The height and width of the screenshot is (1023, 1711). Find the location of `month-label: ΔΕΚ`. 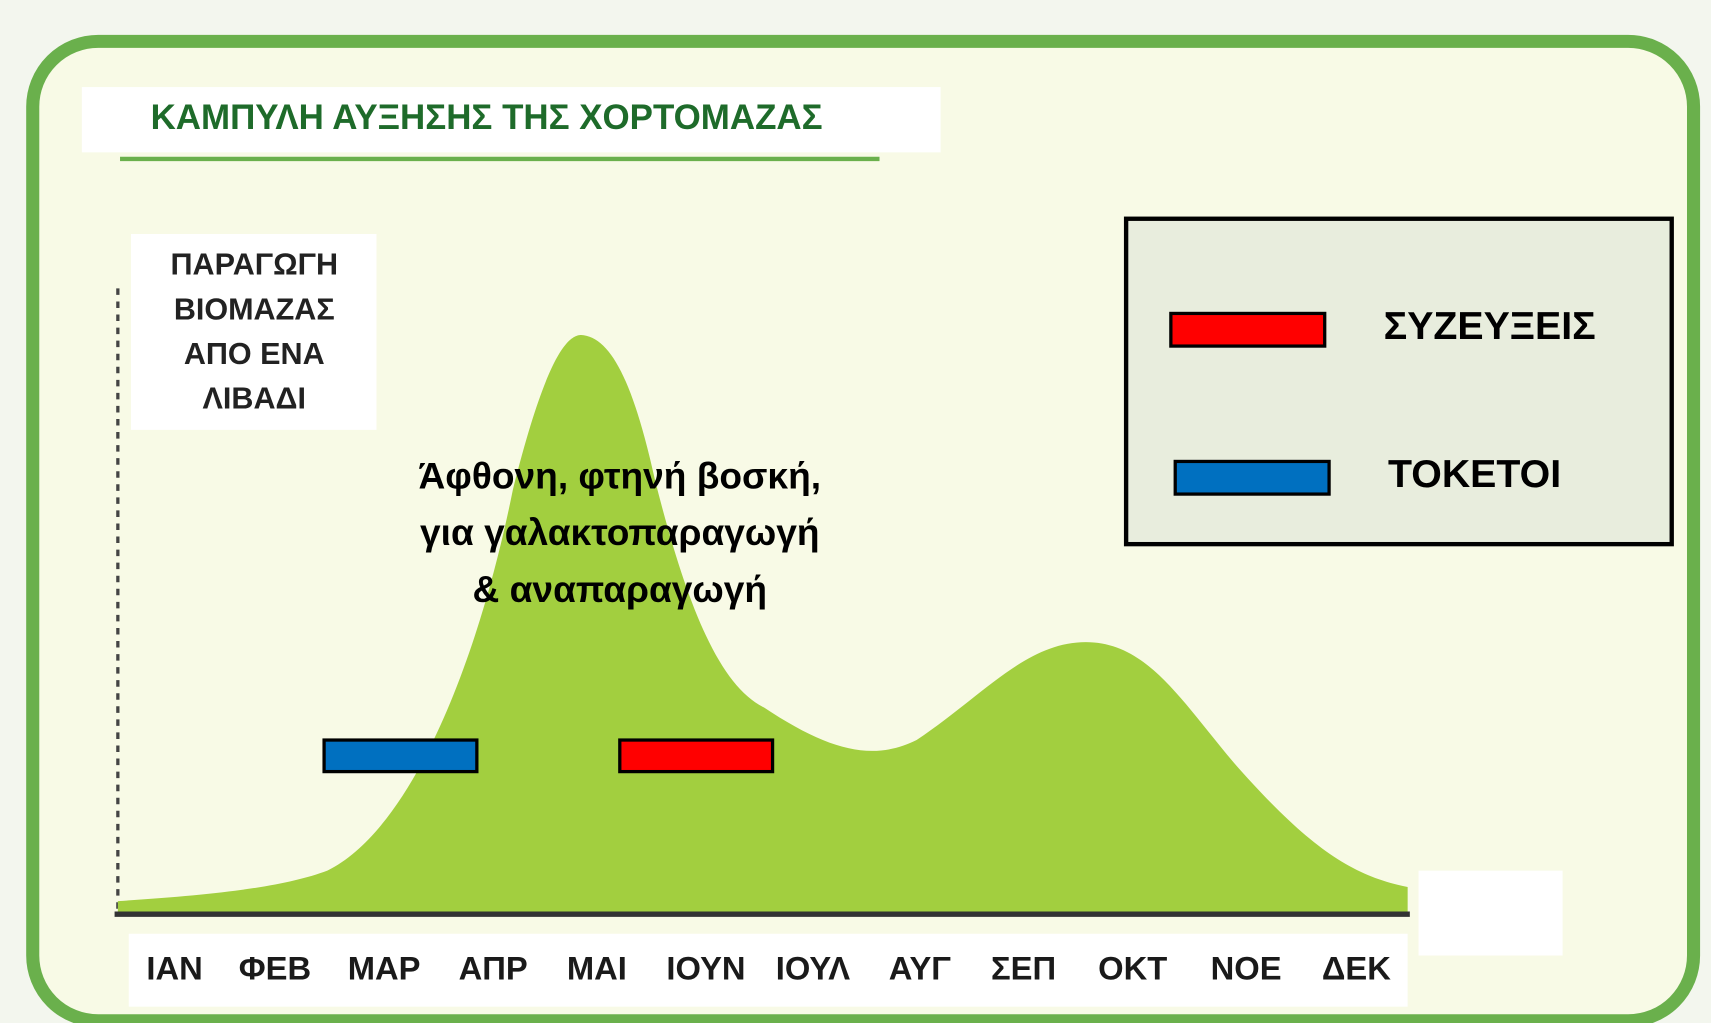

month-label: ΔΕΚ is located at coordinates (1356, 967).